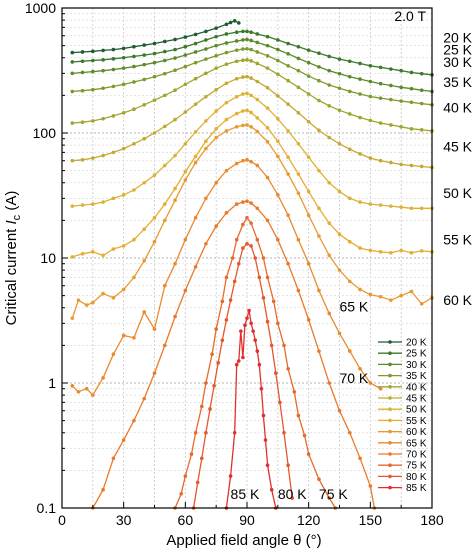  Describe the element at coordinates (457, 50) in the screenshot. I see `curve-label: 25 K` at that location.